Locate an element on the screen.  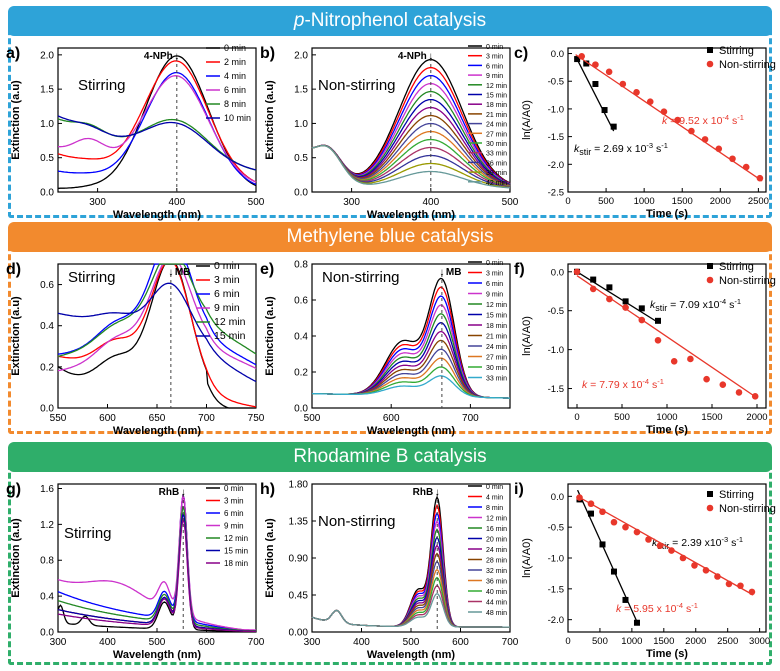
plot-frame is located at coordinates (411, 120).